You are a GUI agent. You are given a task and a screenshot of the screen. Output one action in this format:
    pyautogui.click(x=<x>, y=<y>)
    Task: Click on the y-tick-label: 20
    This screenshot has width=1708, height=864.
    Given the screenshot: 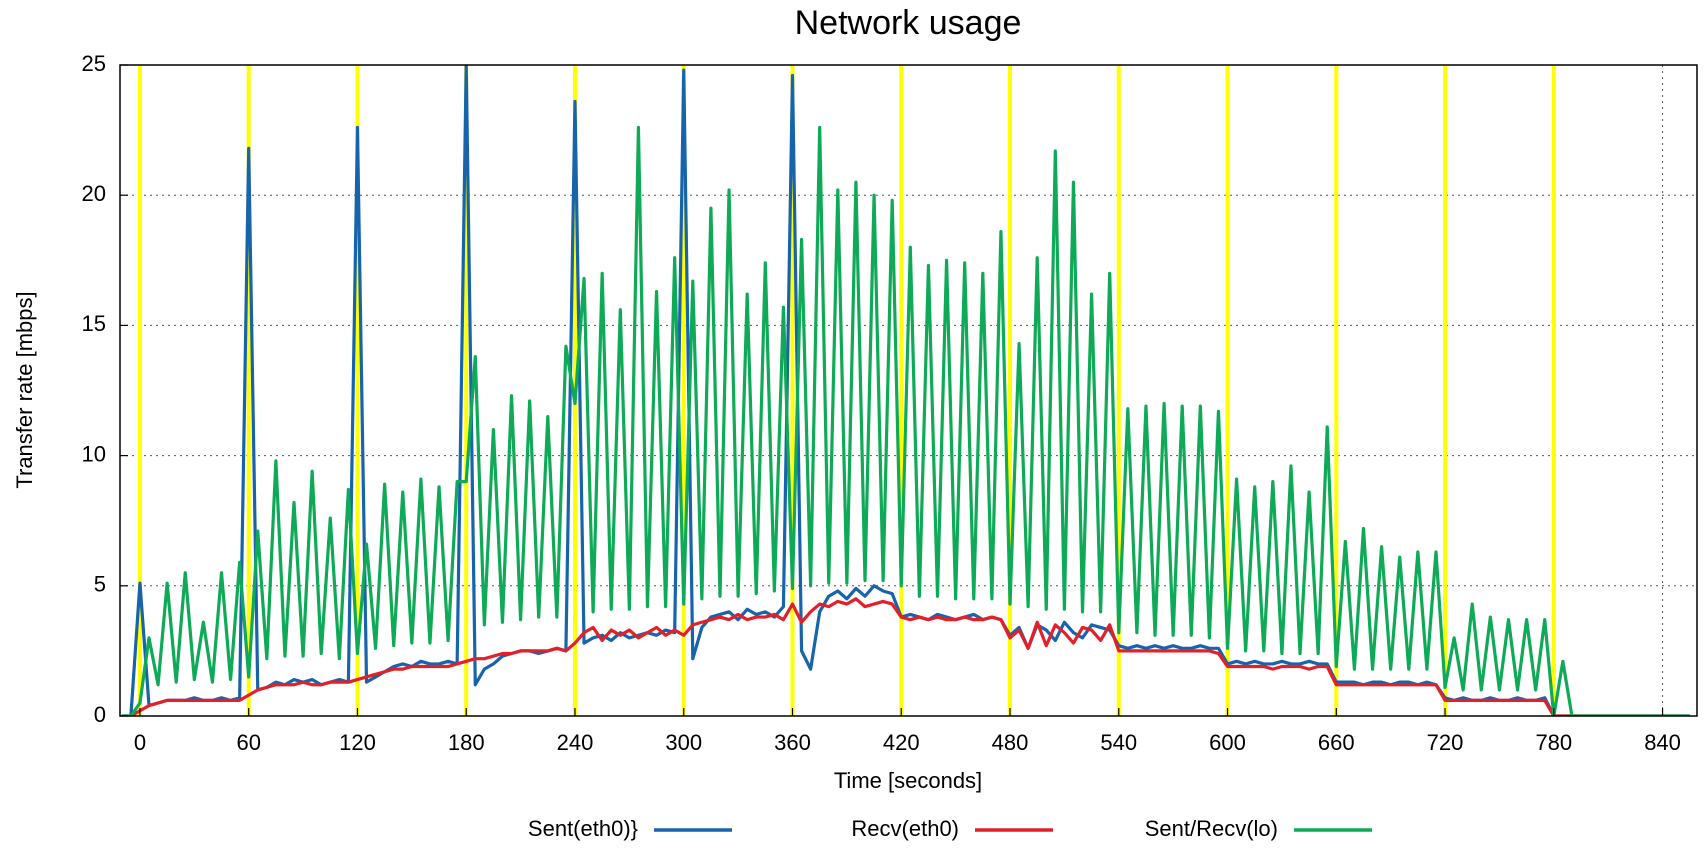 What is the action you would take?
    pyautogui.click(x=94, y=193)
    